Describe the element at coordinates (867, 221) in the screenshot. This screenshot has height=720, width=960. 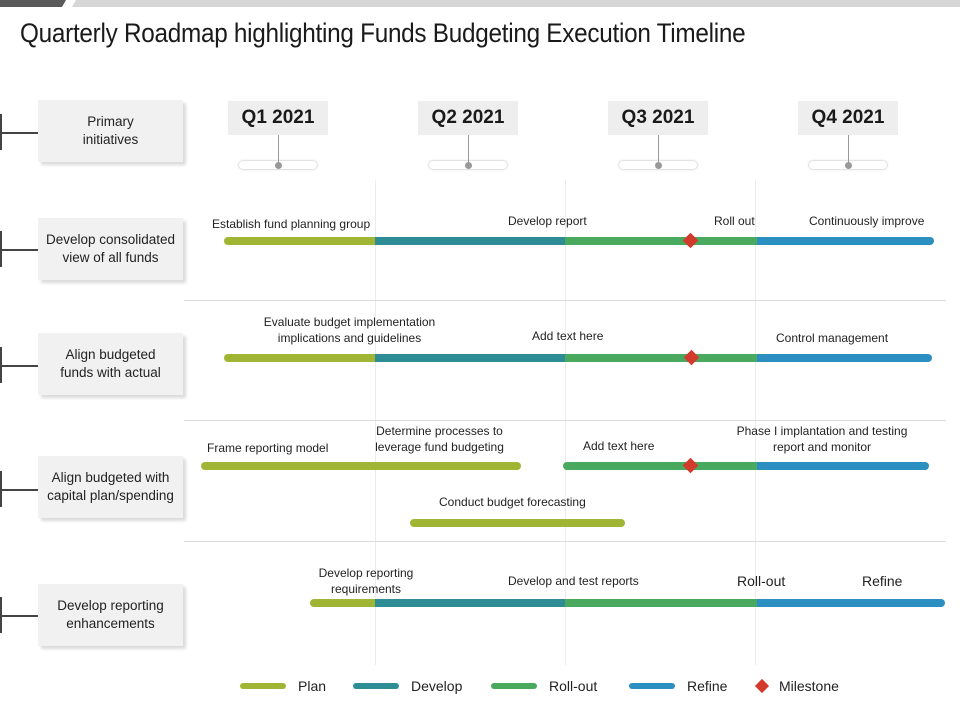
I see `task-label: Continuously improve` at that location.